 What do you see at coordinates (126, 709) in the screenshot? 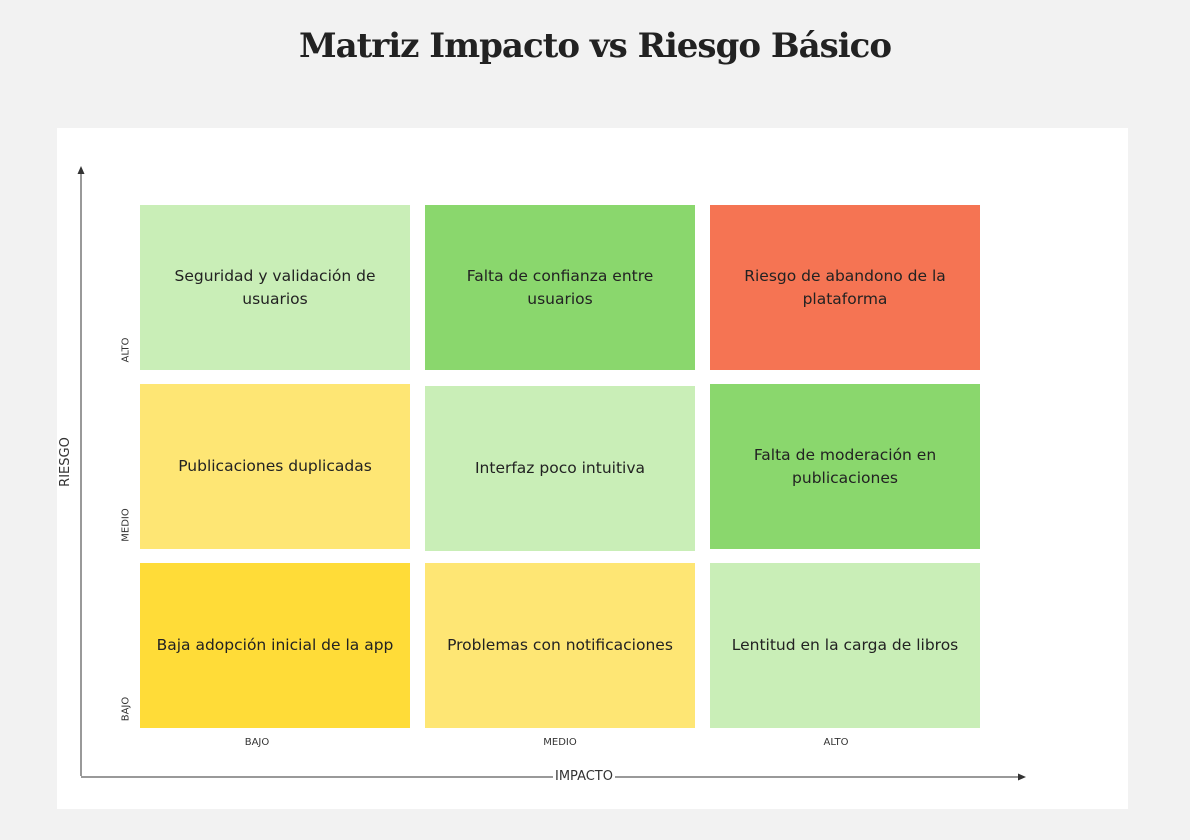
I see `y-tick-bajo: BAJO` at bounding box center [126, 709].